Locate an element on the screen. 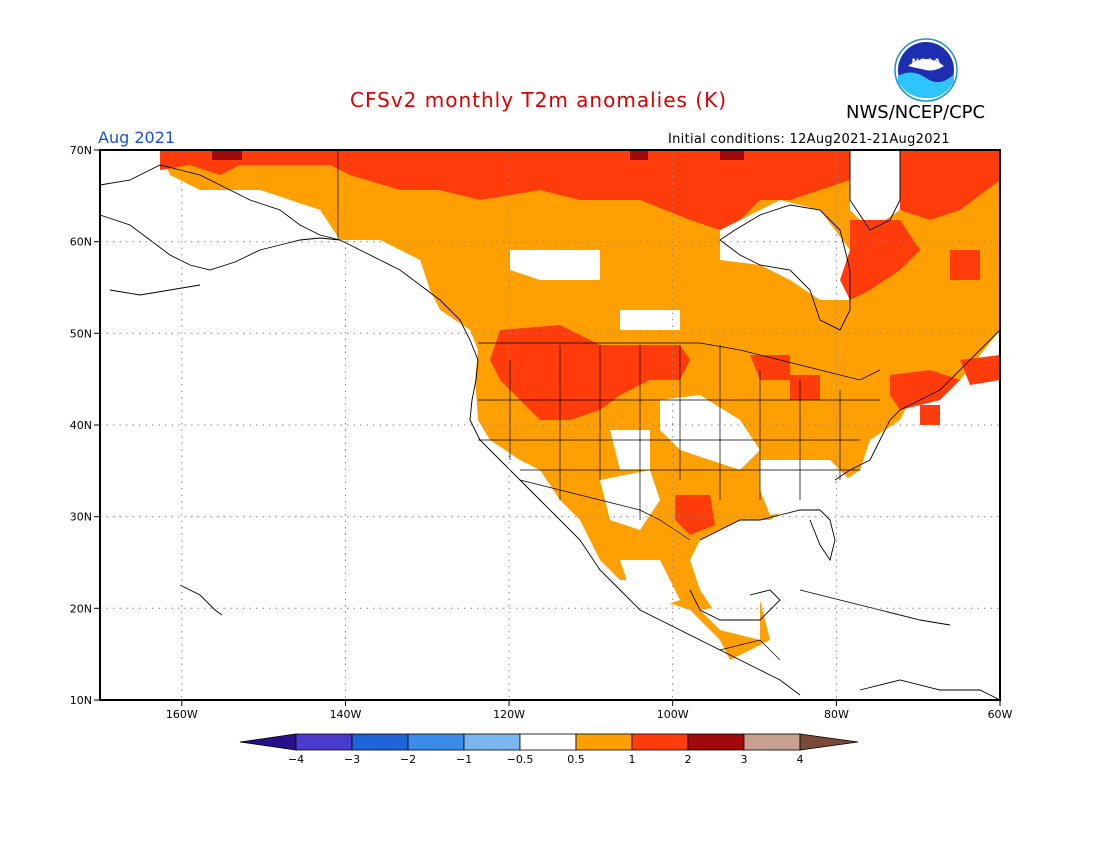 This screenshot has width=1100, height=850. colorbar is located at coordinates (549, 742).